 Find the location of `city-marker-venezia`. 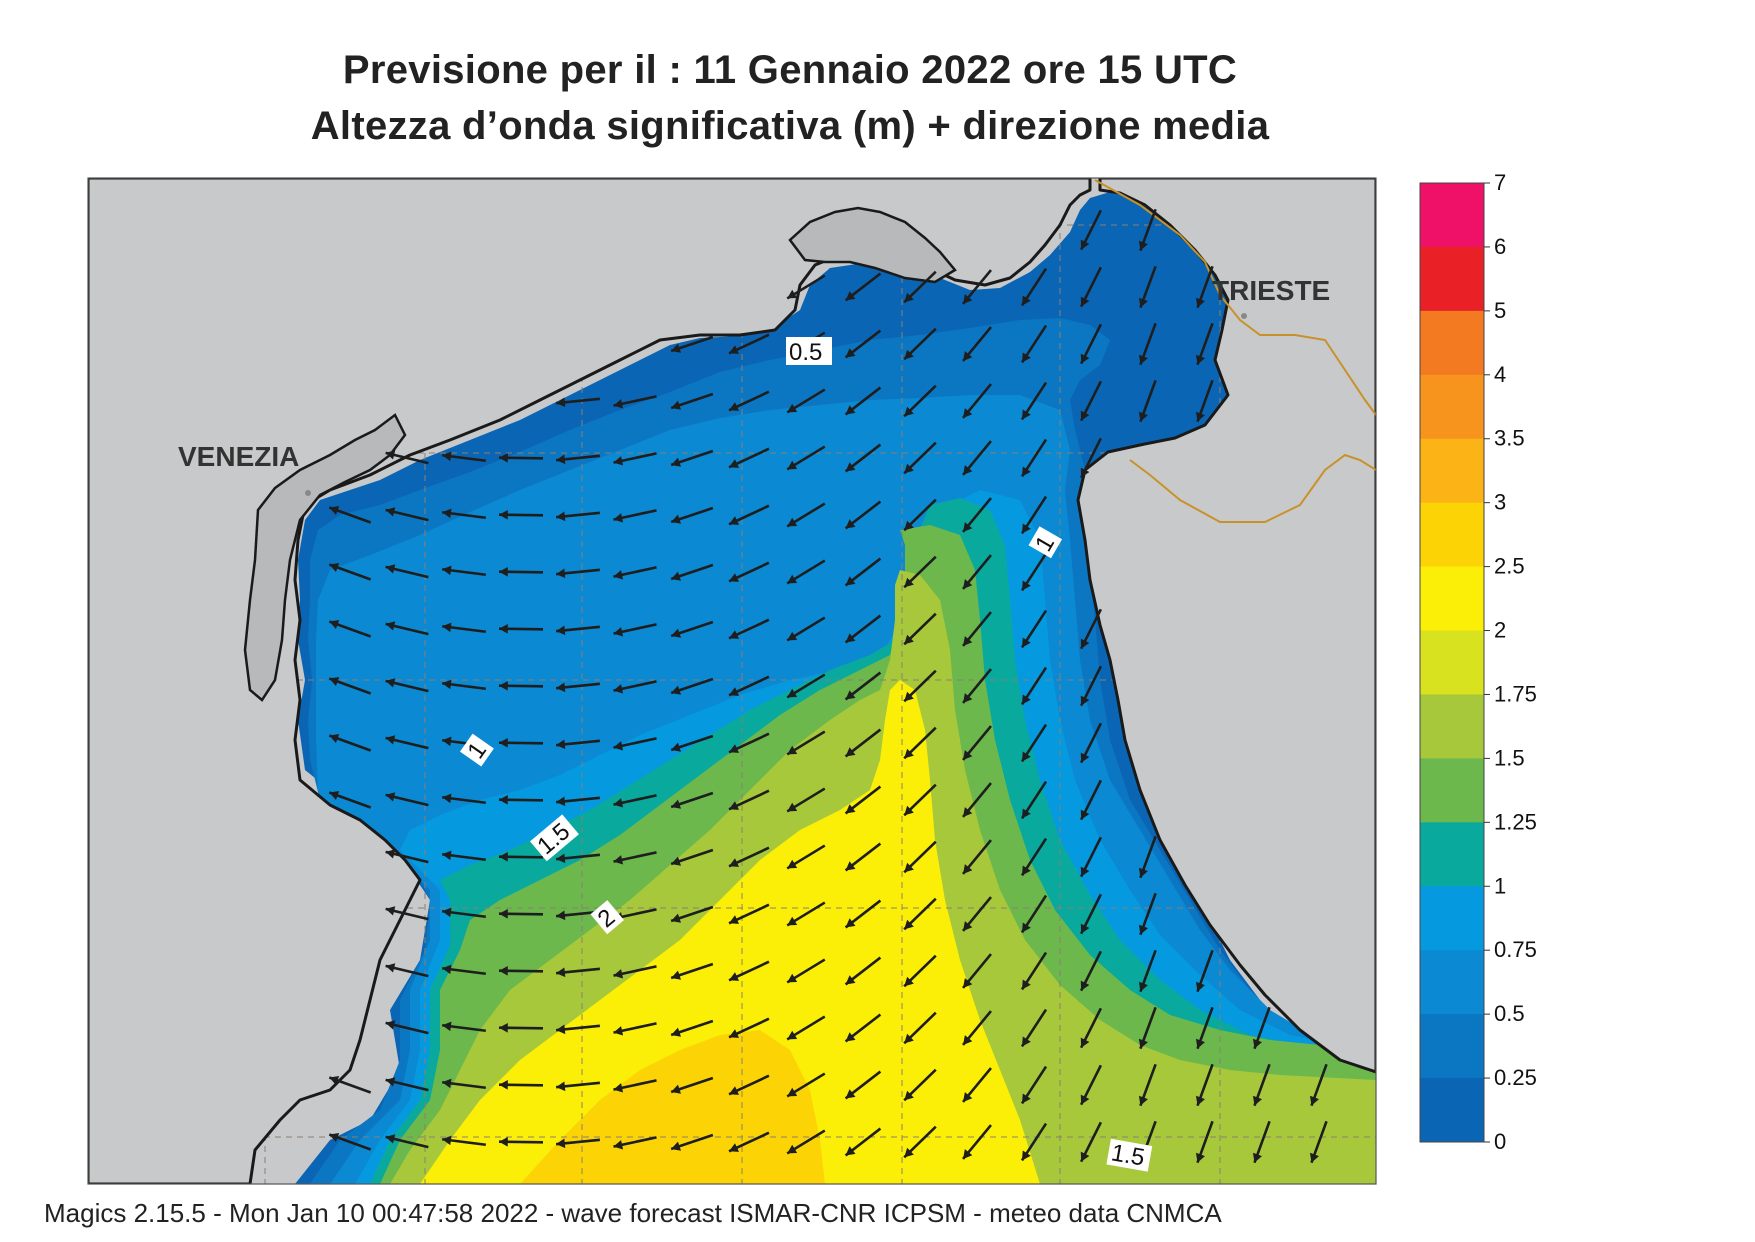

city-marker-venezia is located at coordinates (308, 493).